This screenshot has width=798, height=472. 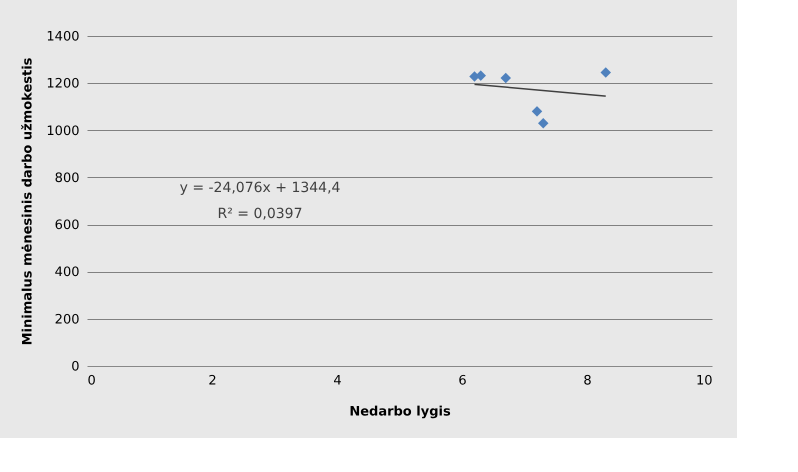 I want to click on x-axis-title: Nedarbo lygis, so click(x=400, y=412).